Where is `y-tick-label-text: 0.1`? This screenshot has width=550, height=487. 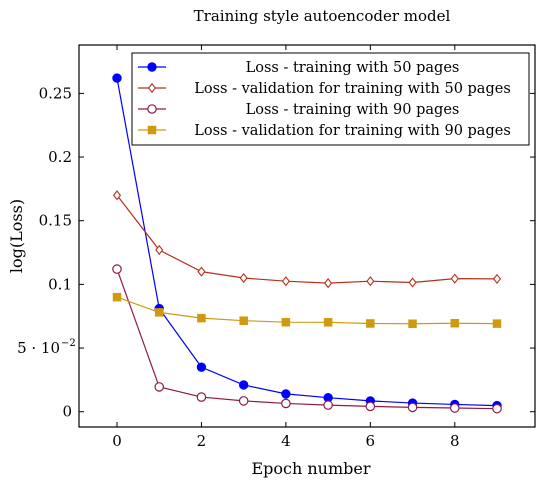
y-tick-label-text: 0.1 is located at coordinates (60, 284).